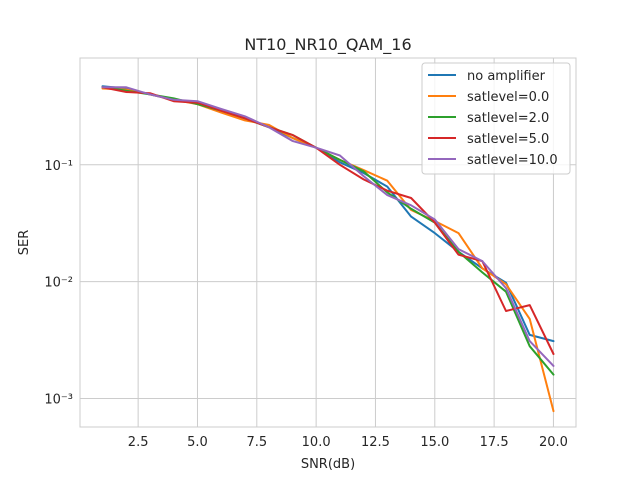 This screenshot has height=480, width=640. What do you see at coordinates (316, 442) in the screenshot?
I see `x-tick-label: 10.0` at bounding box center [316, 442].